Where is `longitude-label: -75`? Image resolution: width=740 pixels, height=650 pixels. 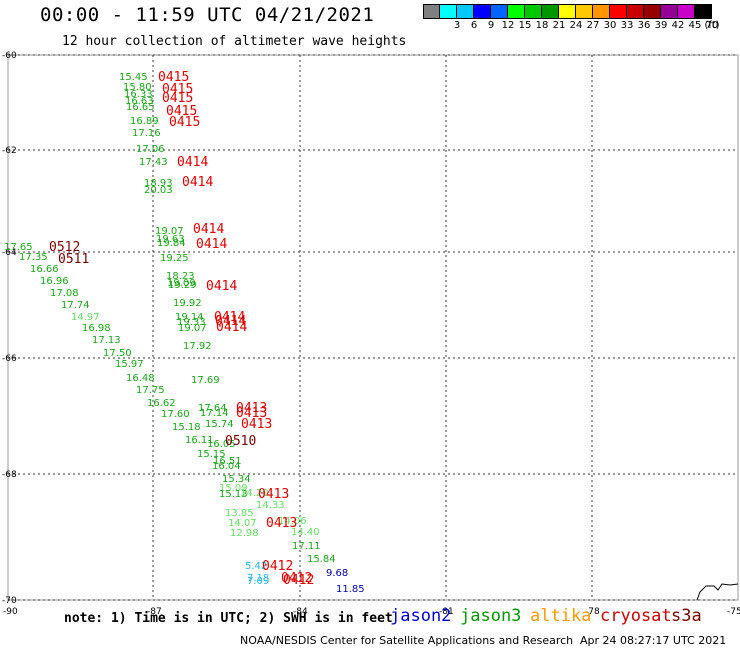 longitude-label: -75 is located at coordinates (733, 612).